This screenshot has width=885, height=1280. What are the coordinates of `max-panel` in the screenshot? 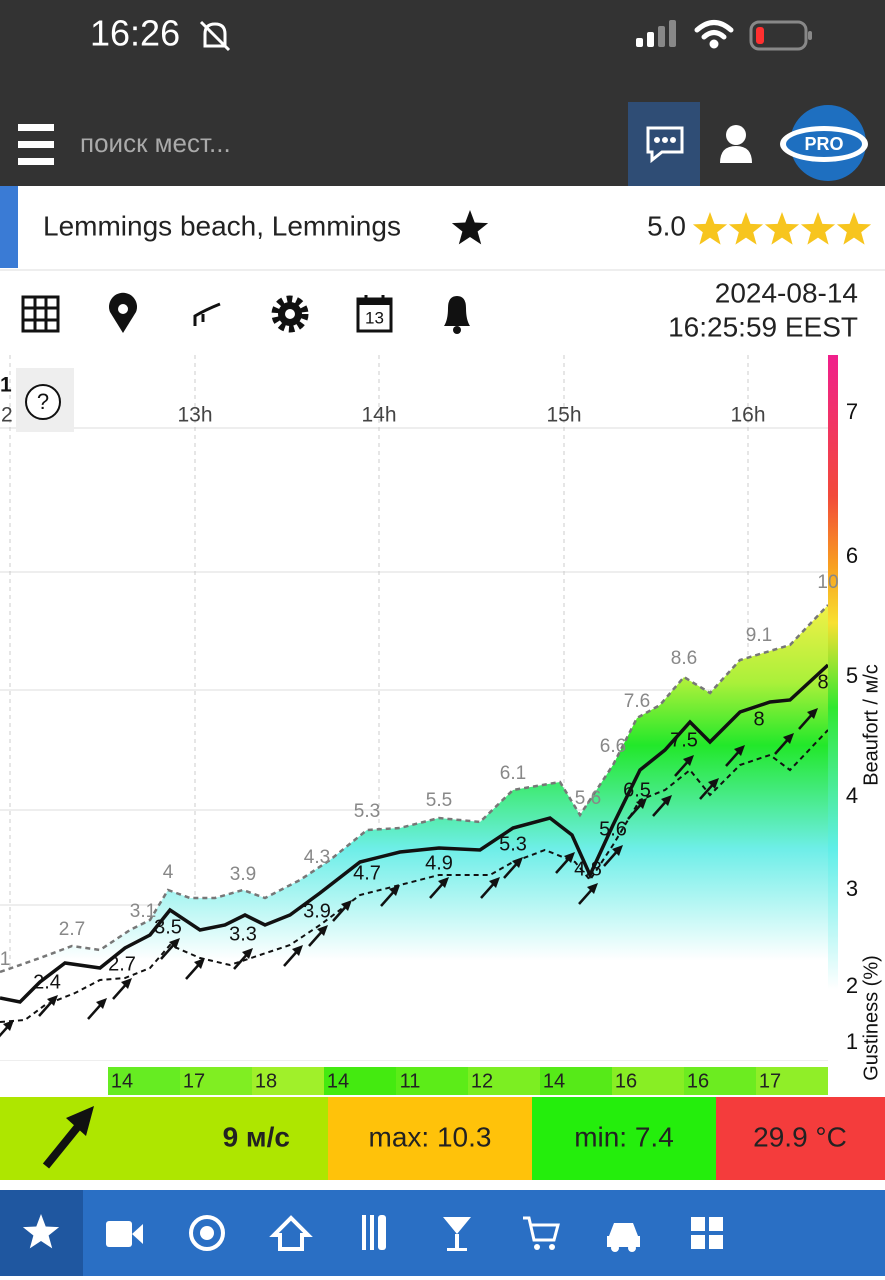 It's located at (430, 1138).